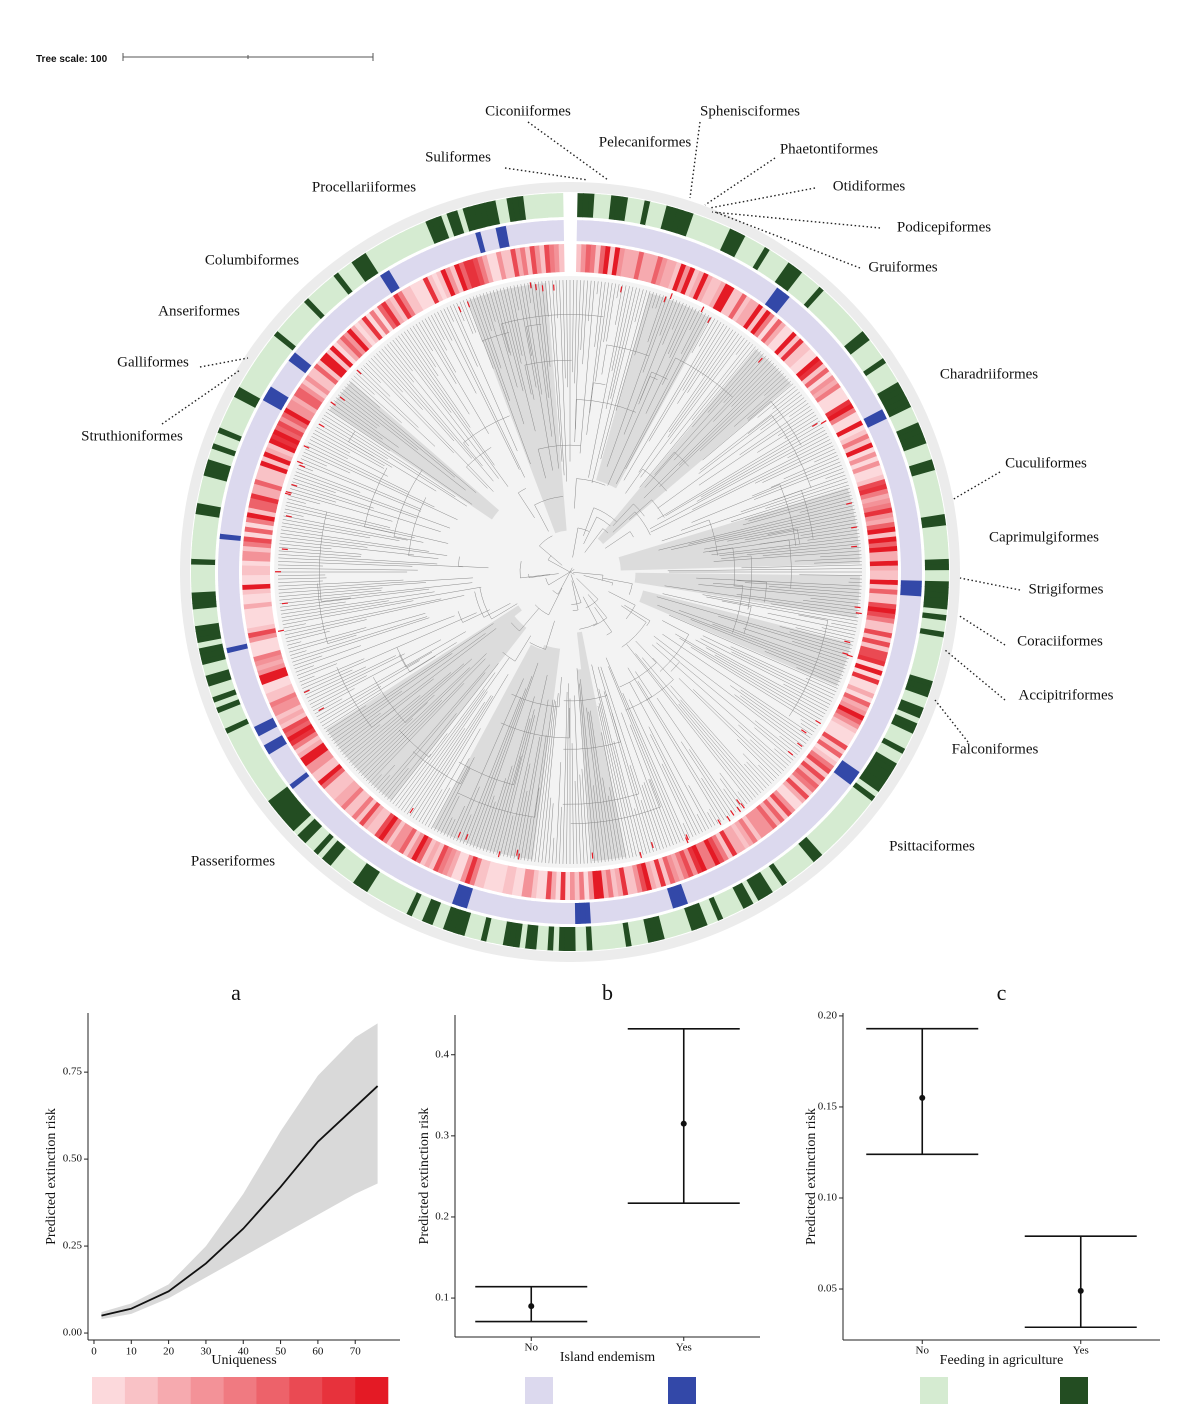 This screenshot has width=1200, height=1411. I want to click on order-label: Cuculiformes, so click(1046, 463).